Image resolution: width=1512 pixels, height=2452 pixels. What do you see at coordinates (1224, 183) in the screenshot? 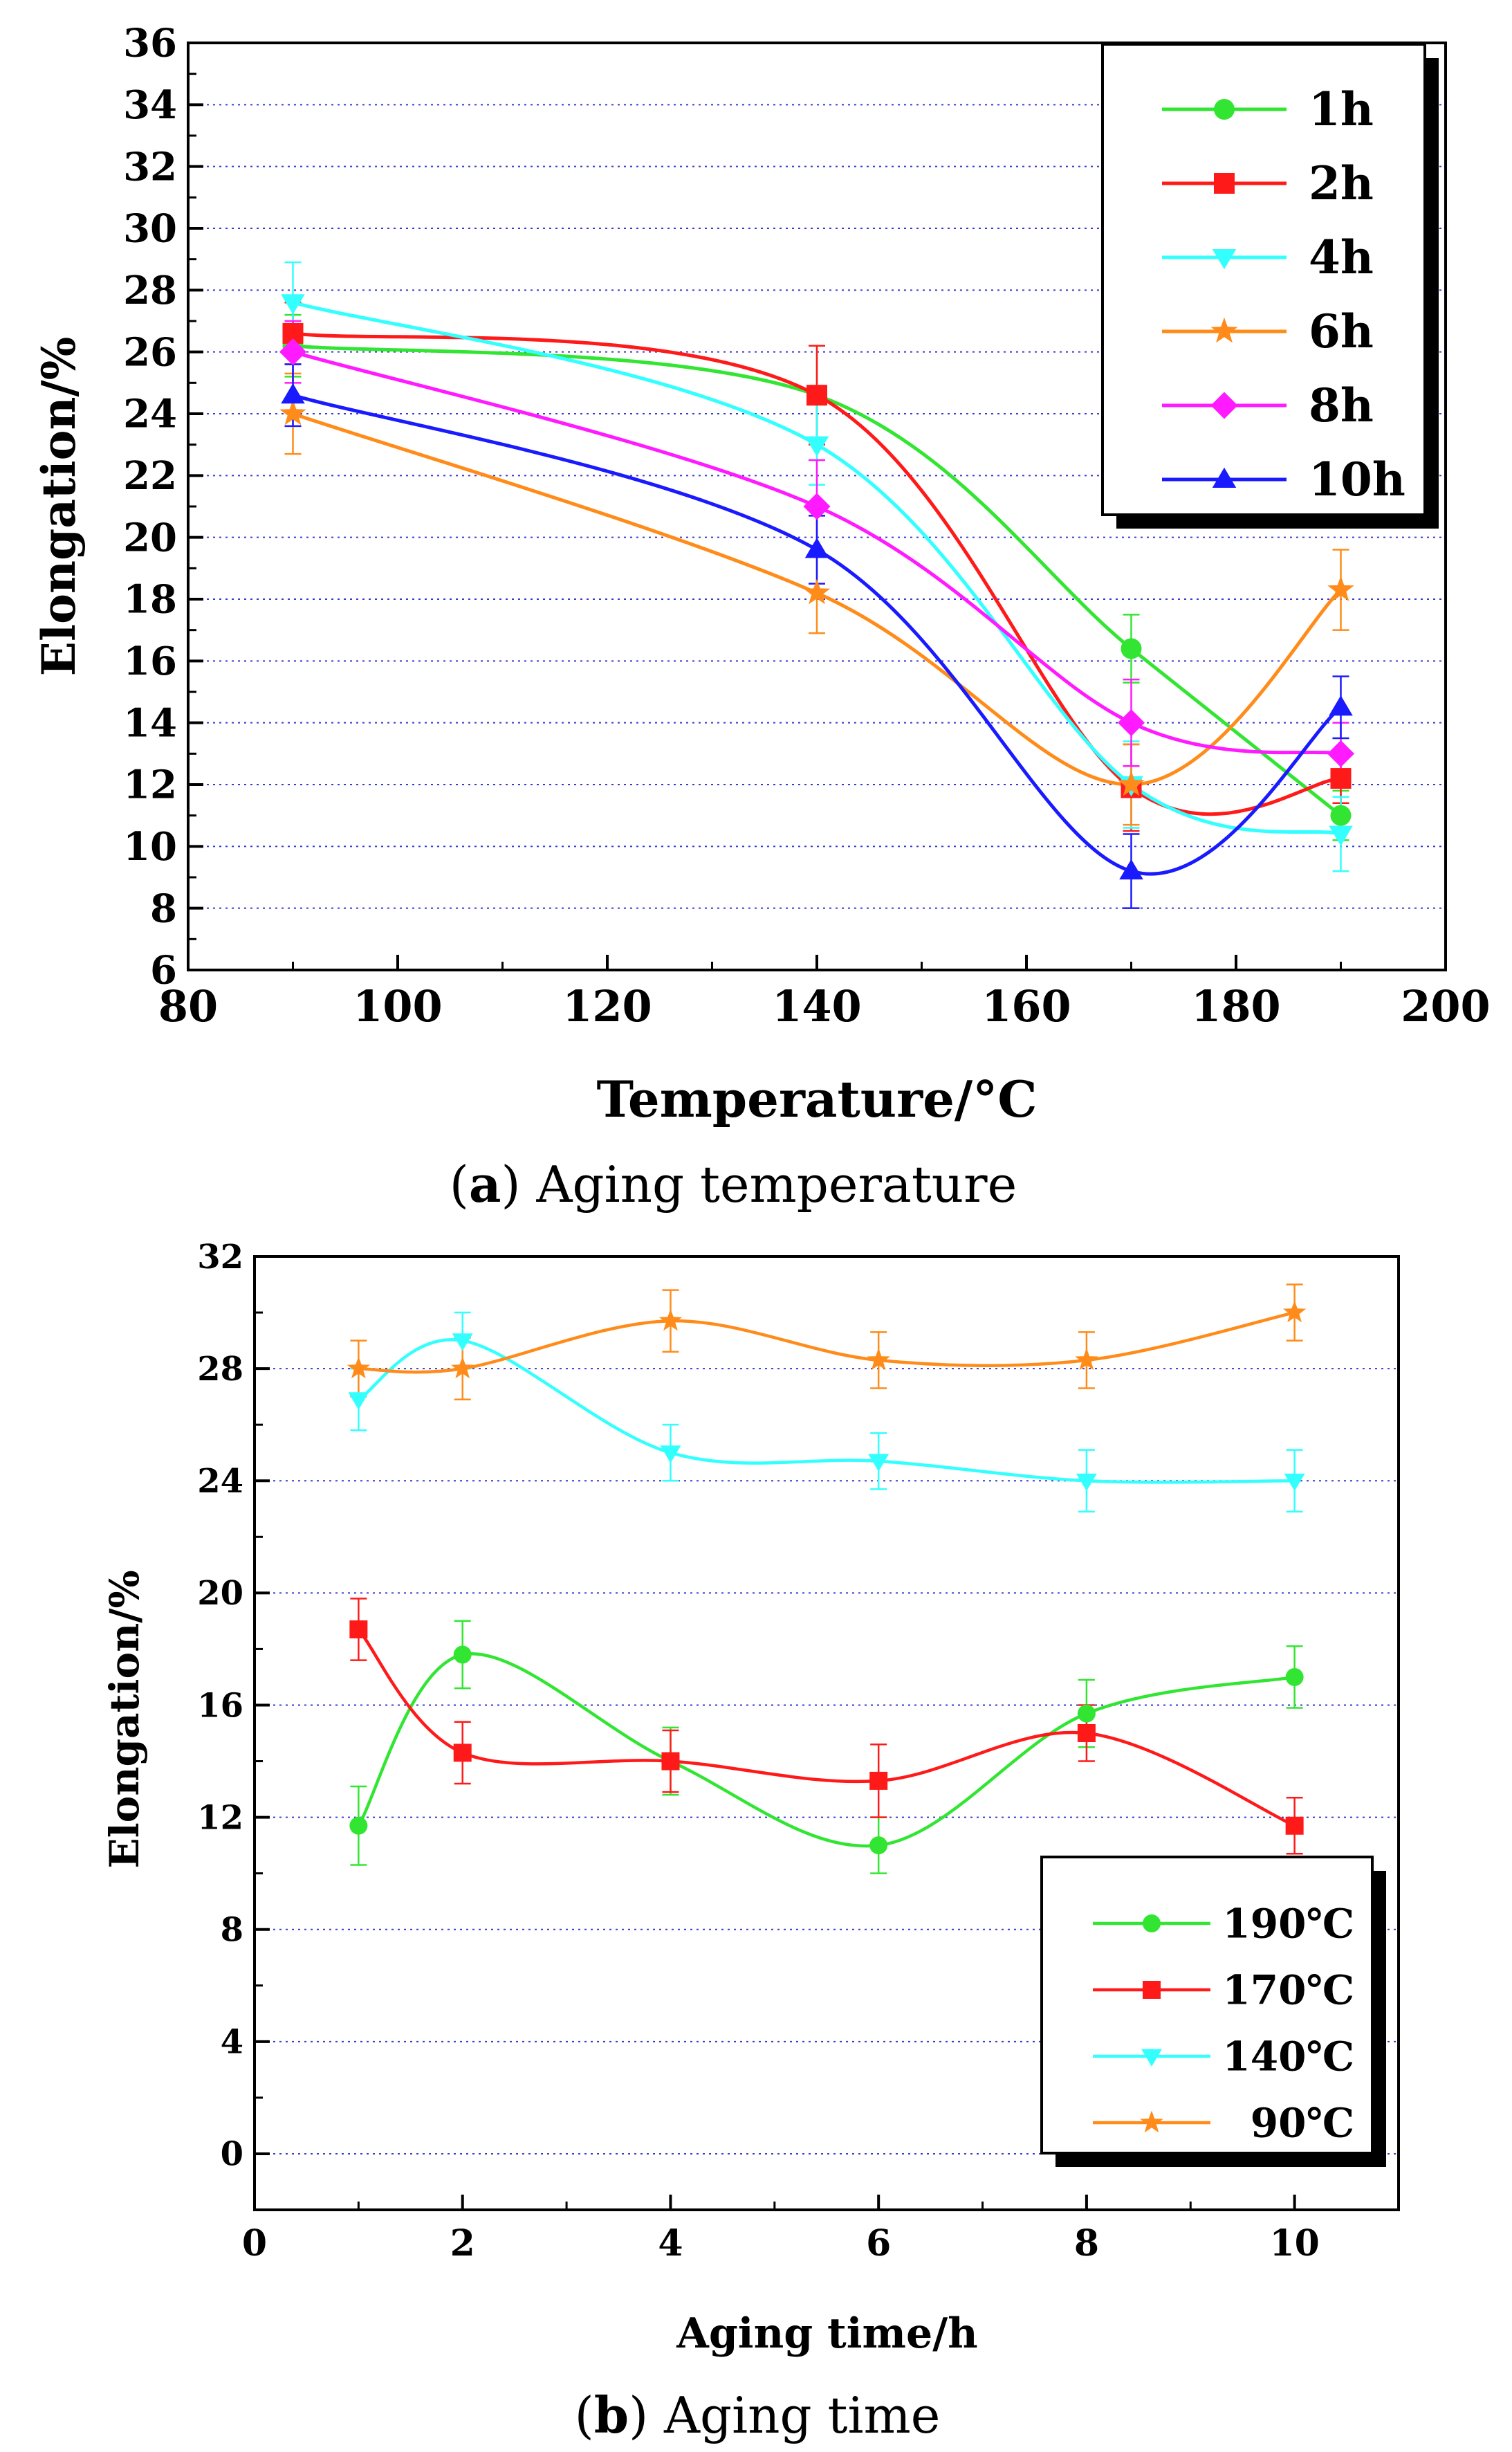
I see `chart-a-legend-marker-square` at bounding box center [1224, 183].